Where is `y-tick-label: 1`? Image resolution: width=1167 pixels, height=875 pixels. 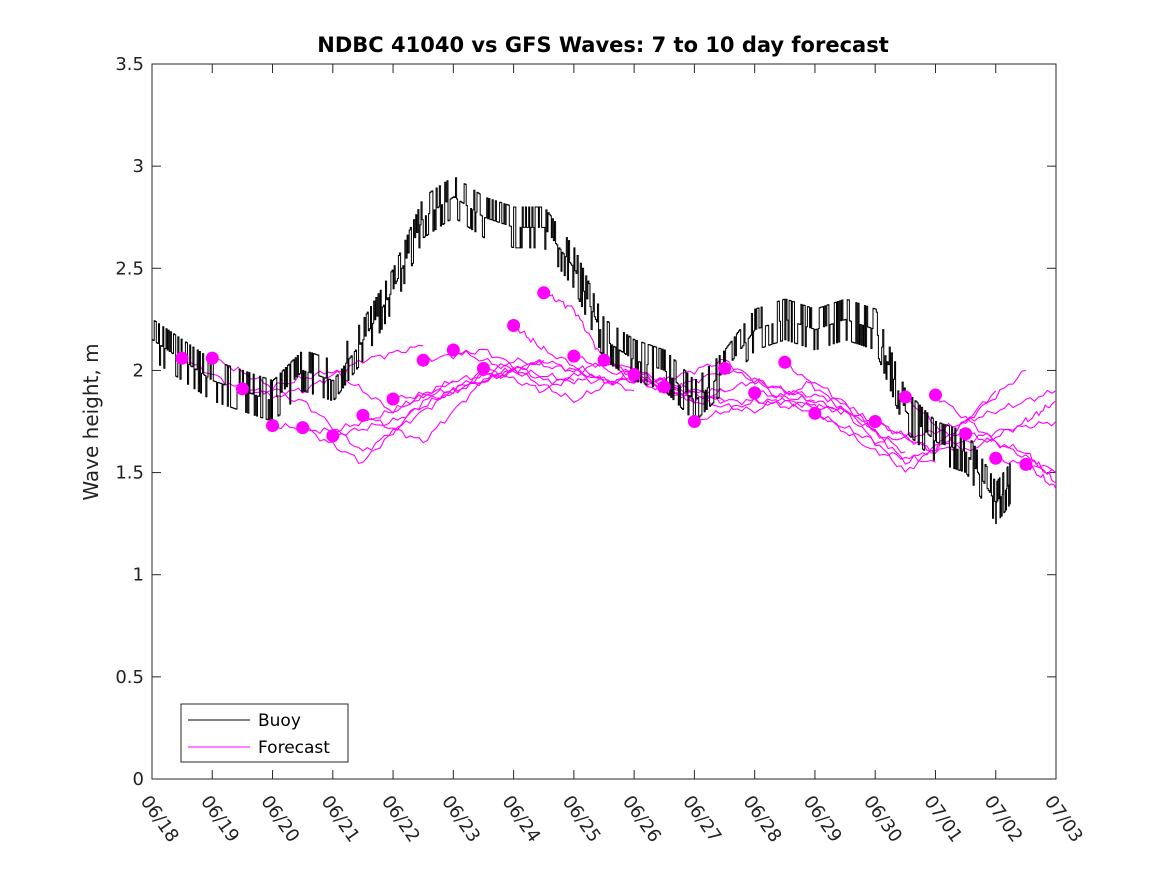 y-tick-label: 1 is located at coordinates (138, 575).